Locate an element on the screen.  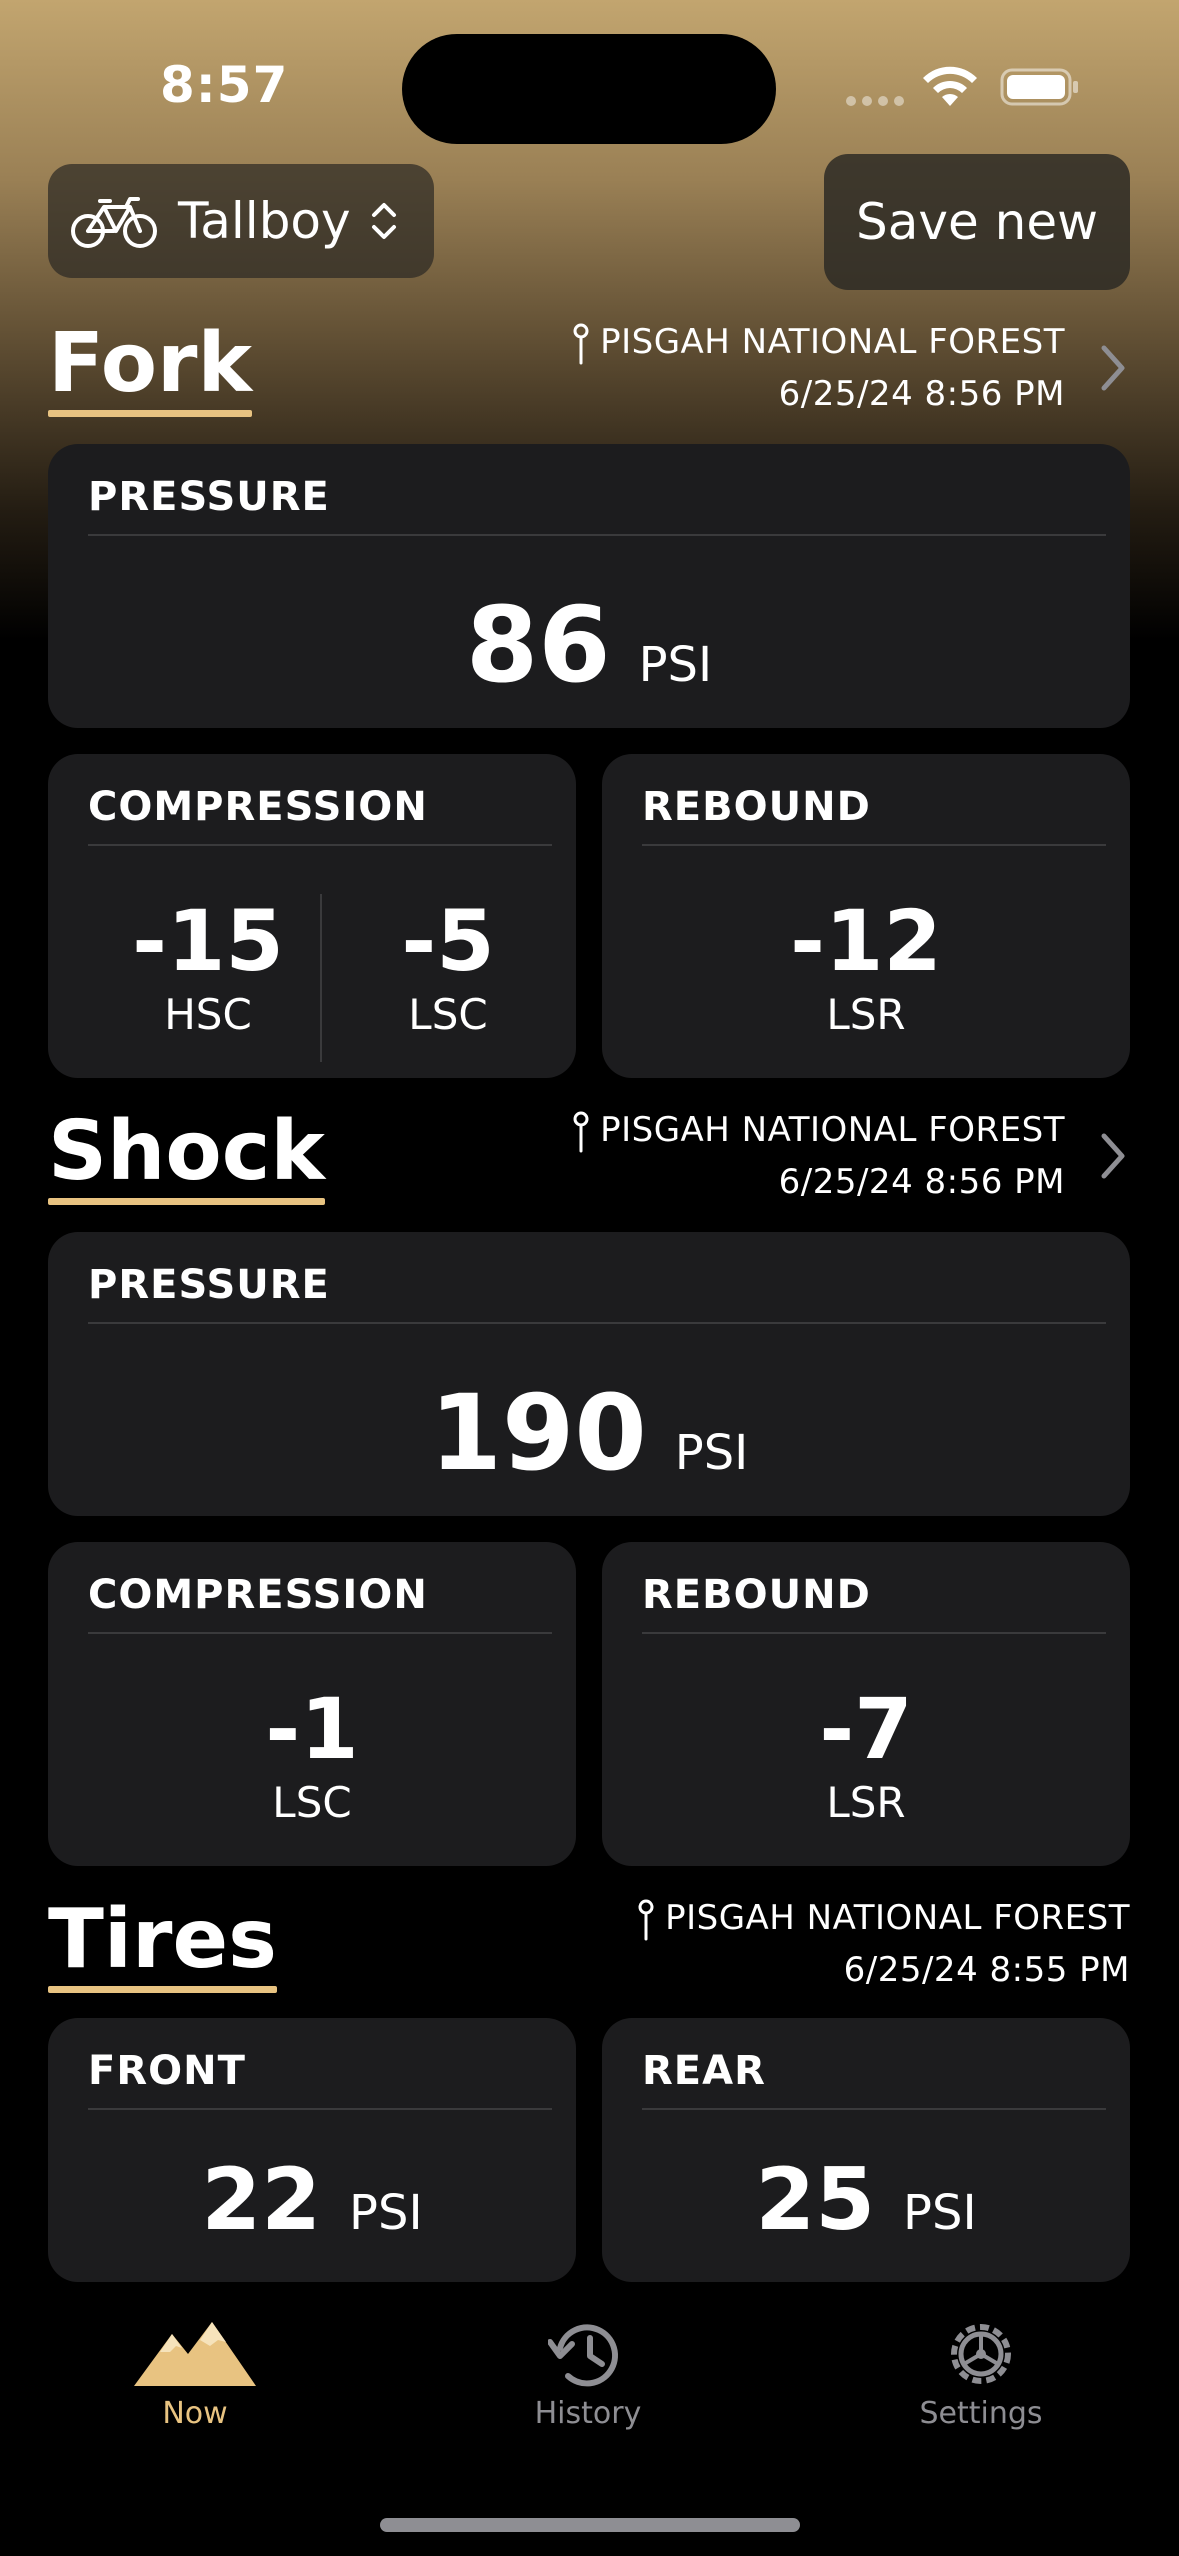
shock-compression-value: -1 is located at coordinates (312, 1729).